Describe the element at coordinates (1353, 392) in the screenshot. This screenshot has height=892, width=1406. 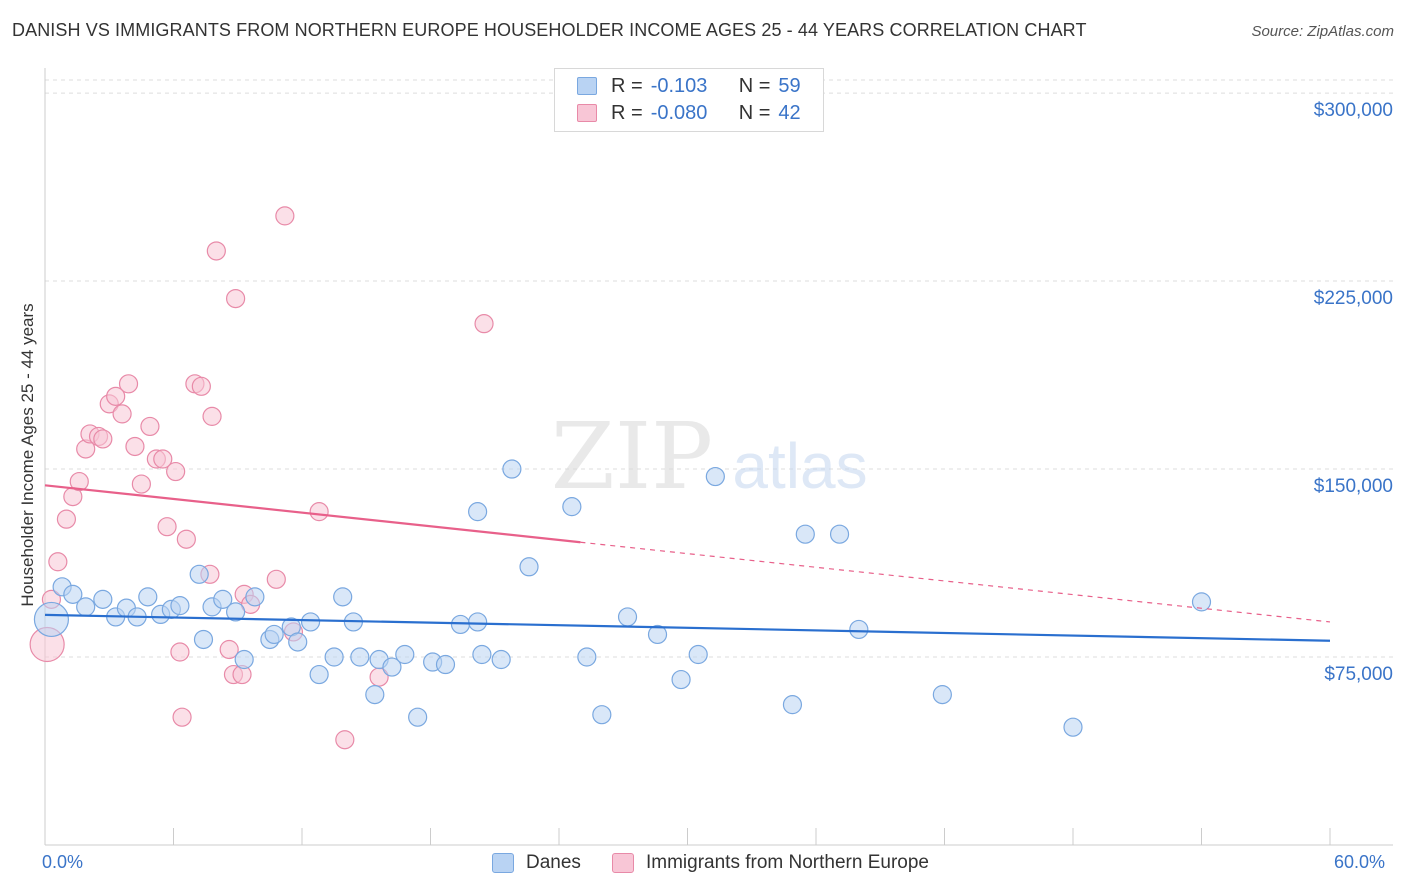
I see `y-tick-labels: $75,000 $150,000 $225,000 $300,000` at that location.